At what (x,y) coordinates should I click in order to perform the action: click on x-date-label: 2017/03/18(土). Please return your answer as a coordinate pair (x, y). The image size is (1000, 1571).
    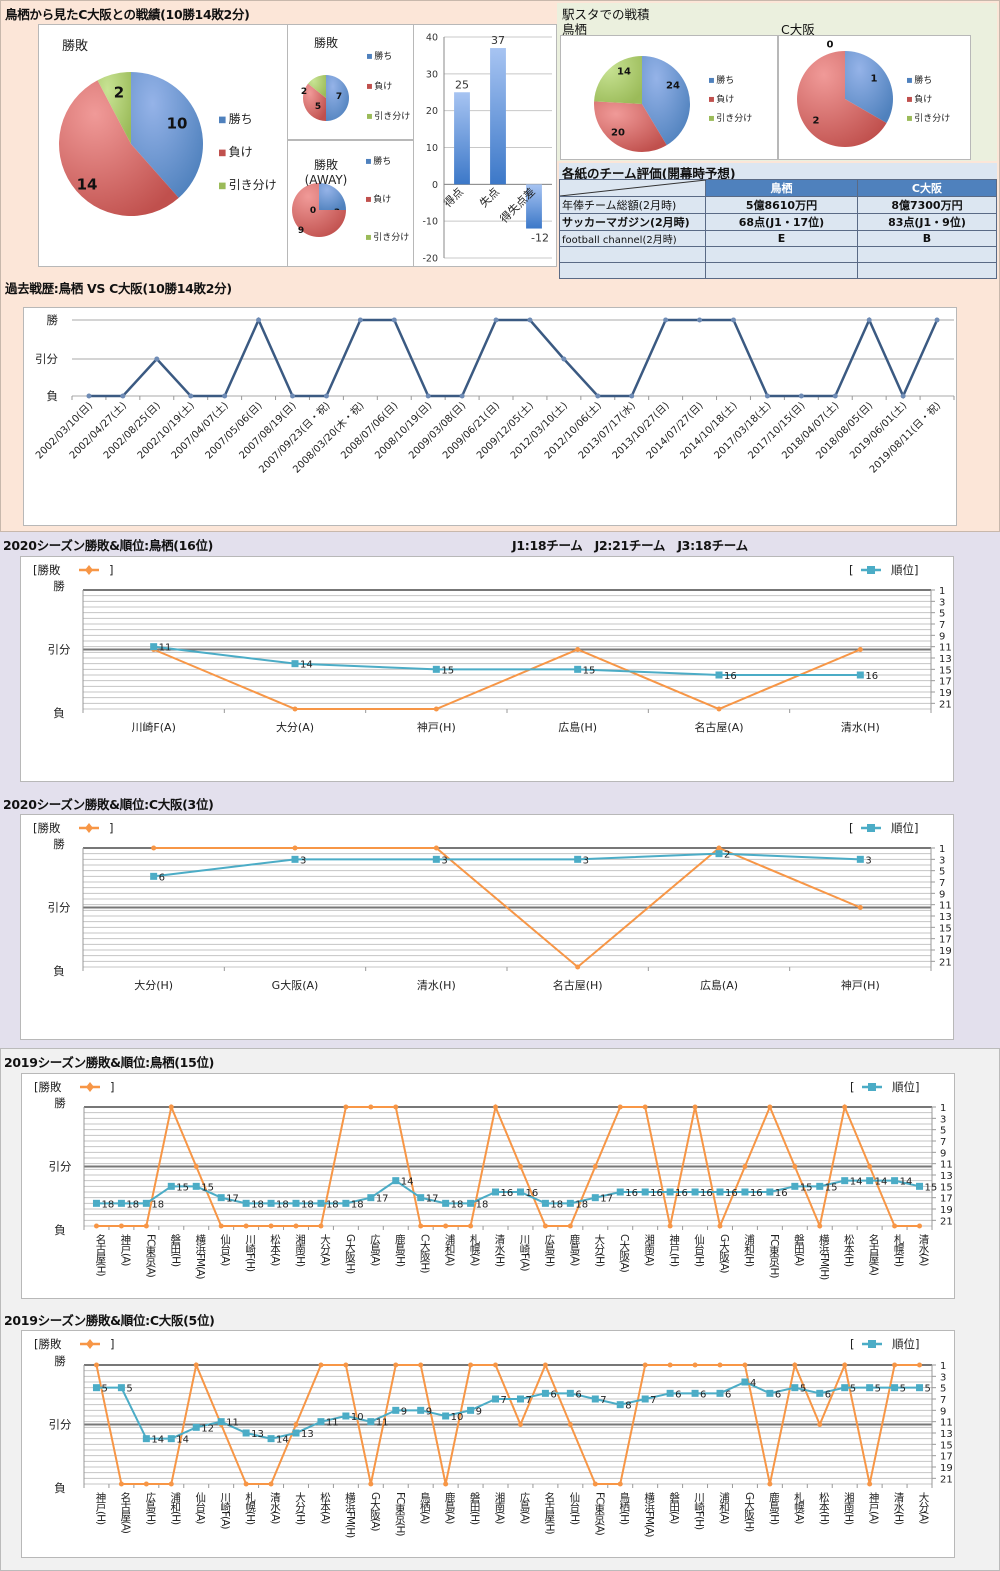
    Looking at the image, I should click on (742, 430).